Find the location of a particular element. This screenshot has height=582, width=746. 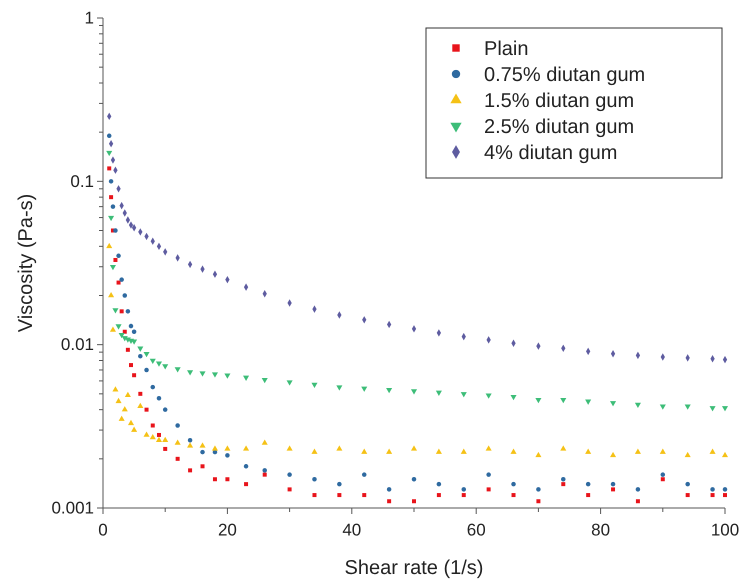

legend-label: 0.75% diutan gum is located at coordinates (565, 75).